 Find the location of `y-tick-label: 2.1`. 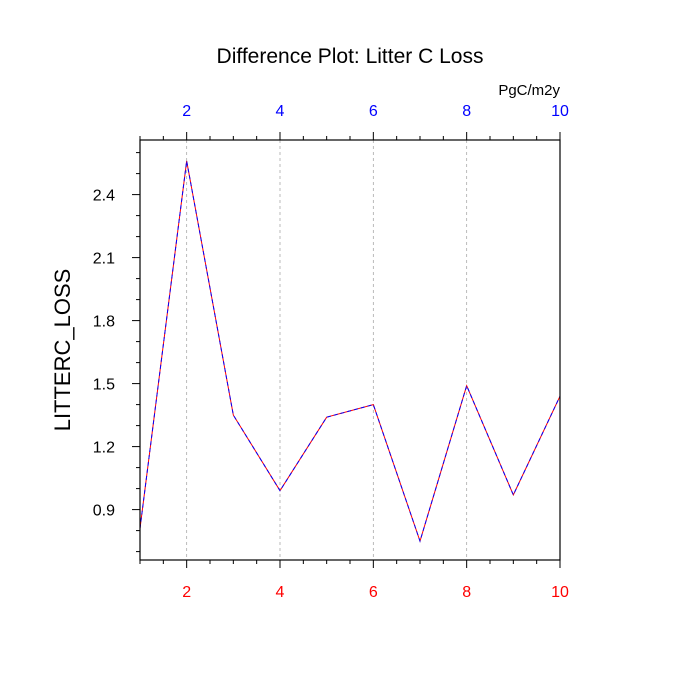

y-tick-label: 2.1 is located at coordinates (104, 259).